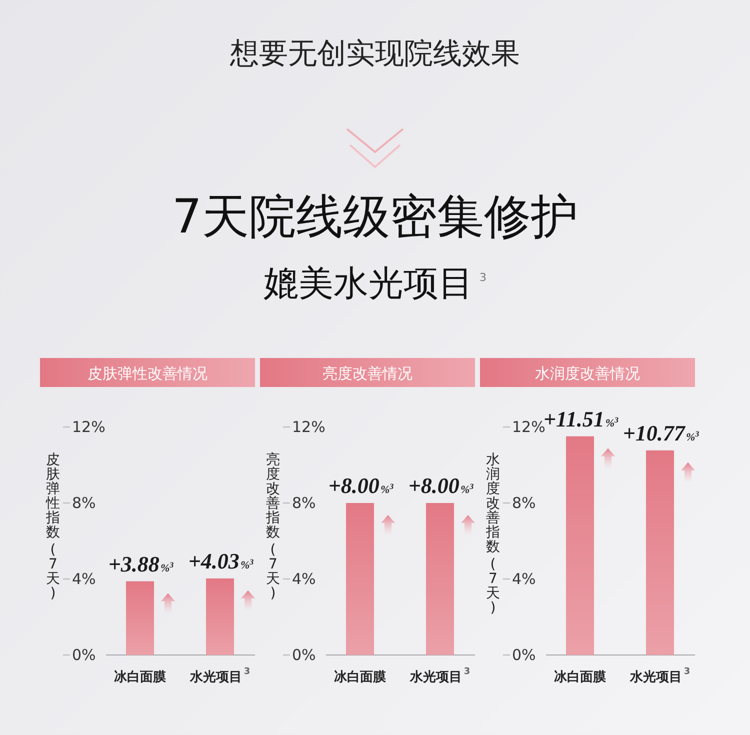 The image size is (750, 735). What do you see at coordinates (221, 561) in the screenshot?
I see `data-label: +4.03%$^{3}$` at bounding box center [221, 561].